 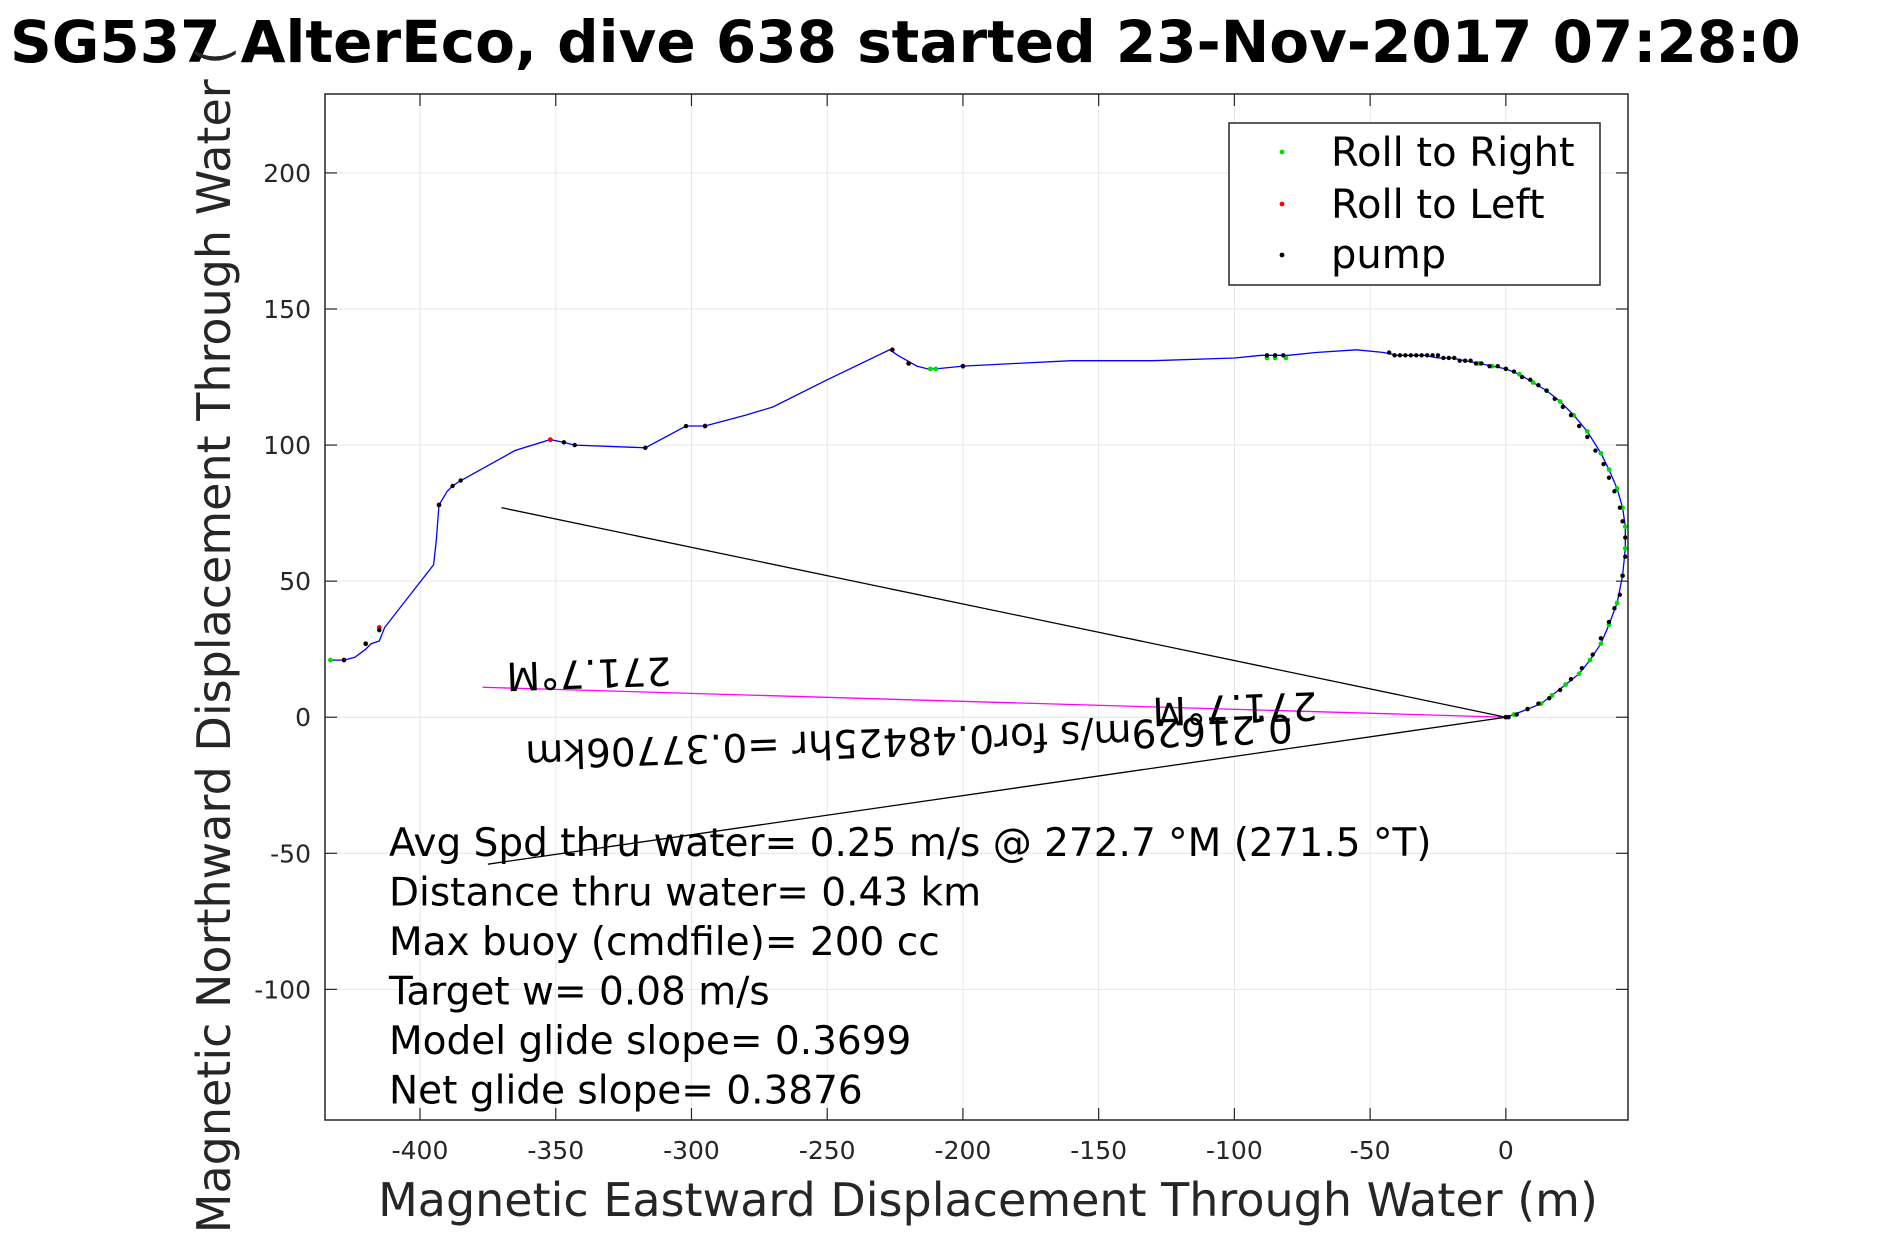 What do you see at coordinates (996, 790) in the screenshot?
I see `reference-line-lower` at bounding box center [996, 790].